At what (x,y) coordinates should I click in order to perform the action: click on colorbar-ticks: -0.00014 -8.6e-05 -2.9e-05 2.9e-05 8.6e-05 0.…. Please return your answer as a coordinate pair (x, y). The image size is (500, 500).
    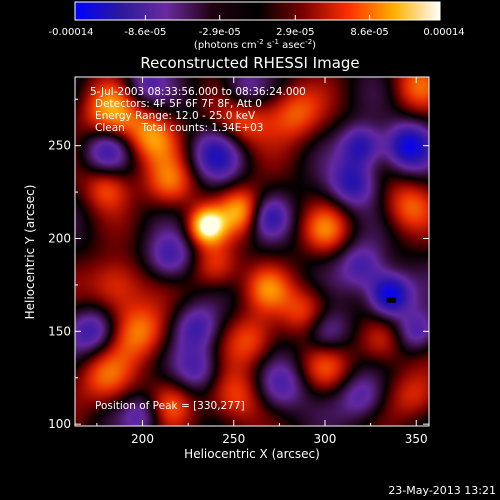
    Looking at the image, I should click on (257, 26).